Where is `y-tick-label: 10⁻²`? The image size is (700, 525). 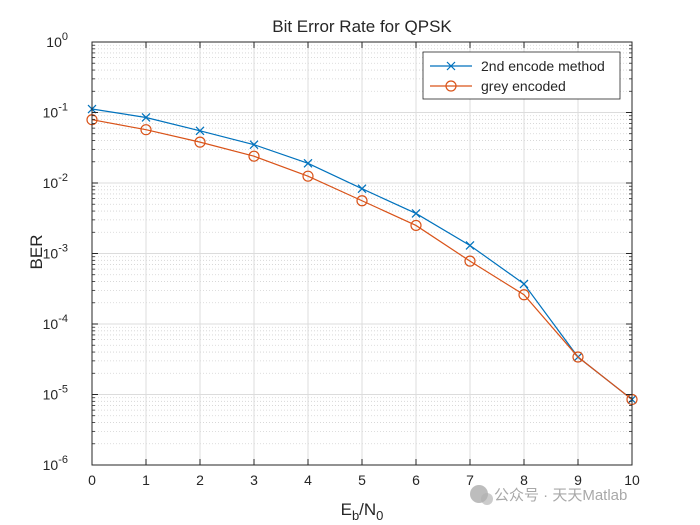
y-tick-label: 10⁻² is located at coordinates (55, 181).